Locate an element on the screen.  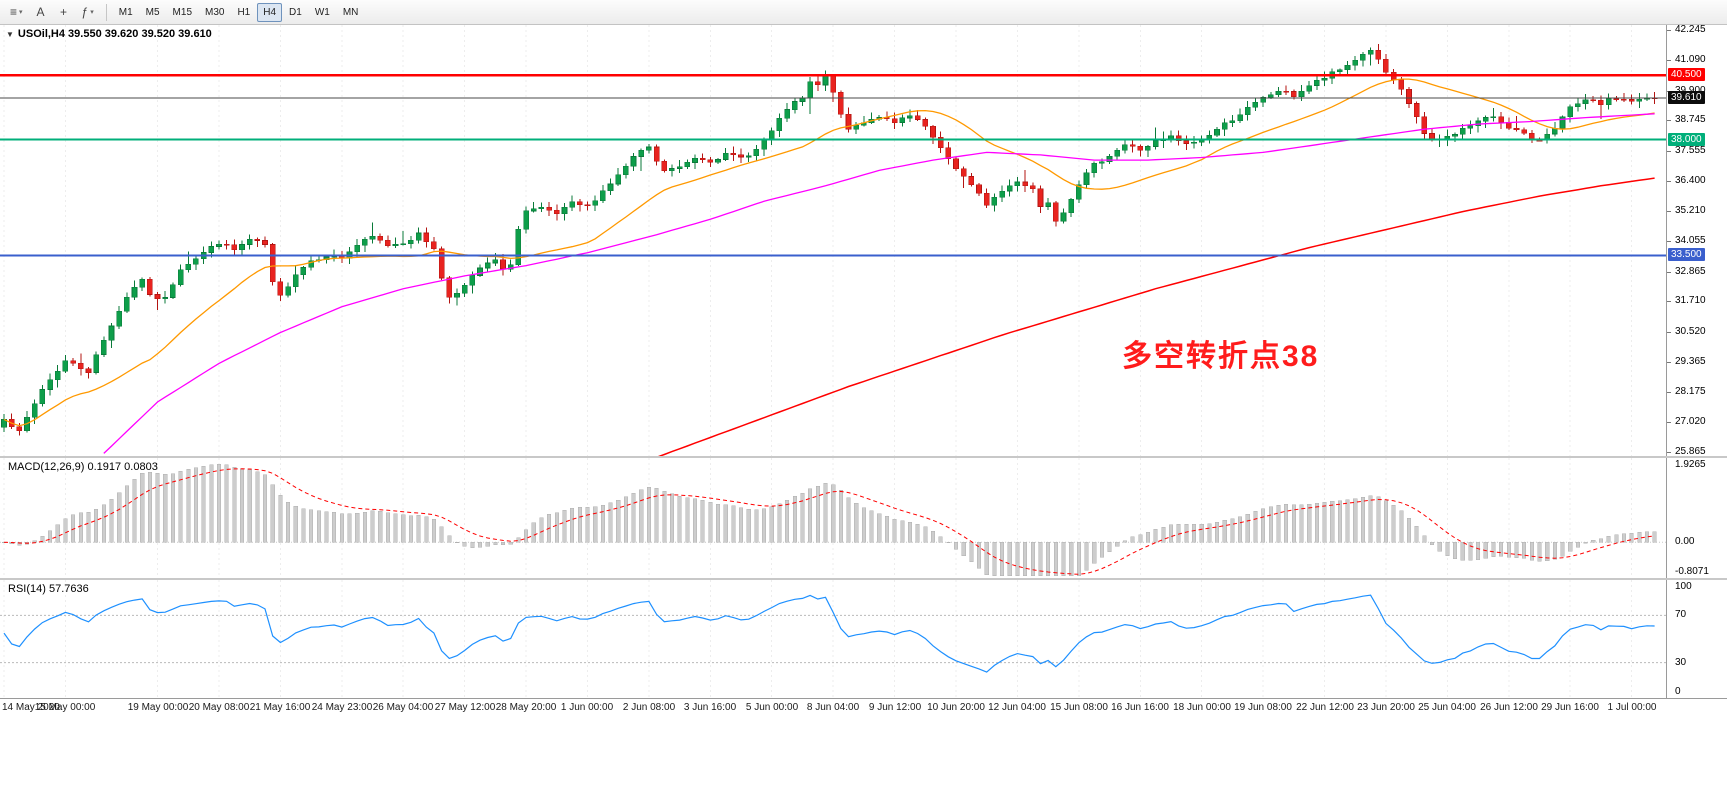
time-label: 5 Jun 00:00 is located at coordinates (772, 707).